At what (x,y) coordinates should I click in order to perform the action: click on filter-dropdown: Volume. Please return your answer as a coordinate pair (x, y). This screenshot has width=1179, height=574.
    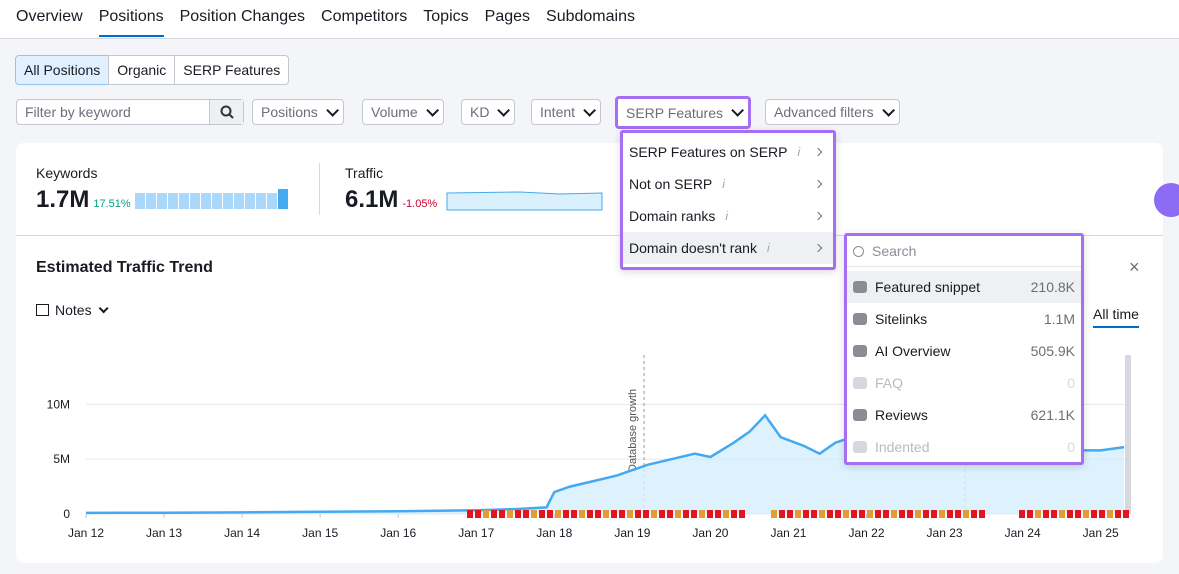
    Looking at the image, I should click on (403, 112).